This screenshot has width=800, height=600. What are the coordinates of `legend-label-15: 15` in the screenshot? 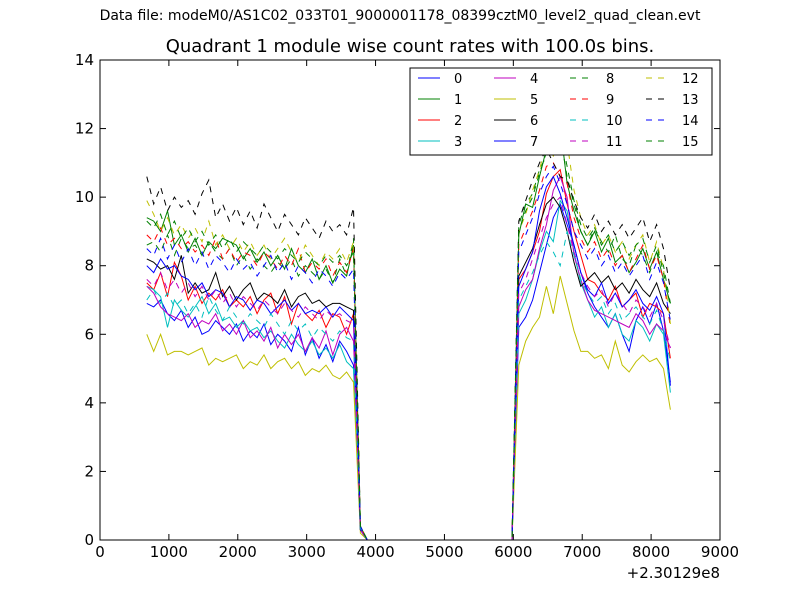 It's located at (690, 142).